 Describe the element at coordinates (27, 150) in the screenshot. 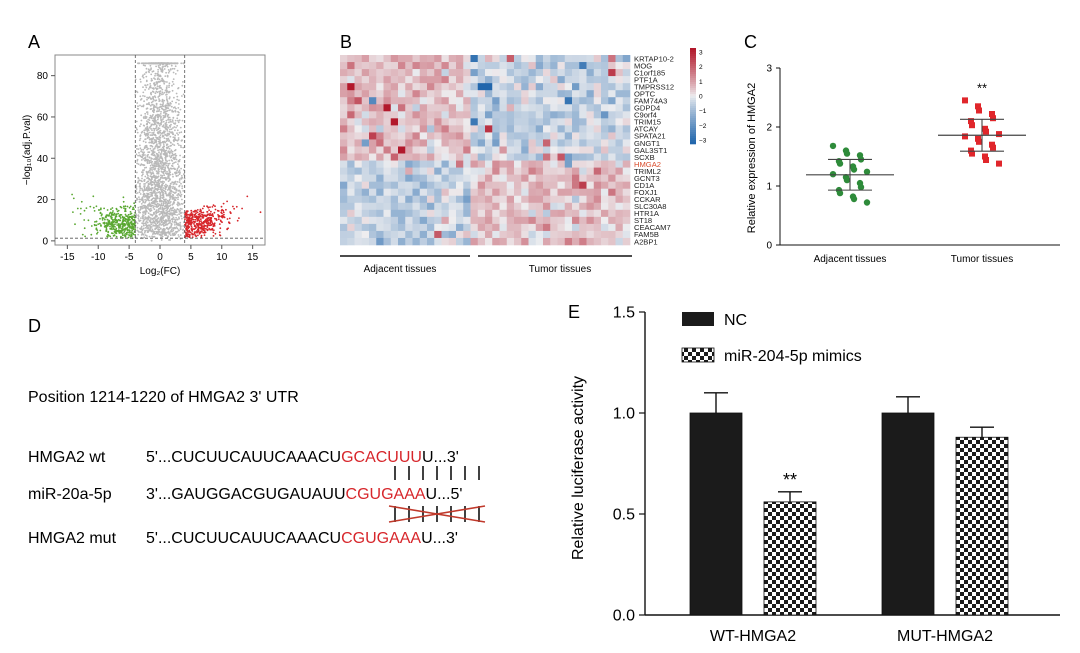

I see `volcano-y-label: −log₁₀(adj.P.val)` at that location.